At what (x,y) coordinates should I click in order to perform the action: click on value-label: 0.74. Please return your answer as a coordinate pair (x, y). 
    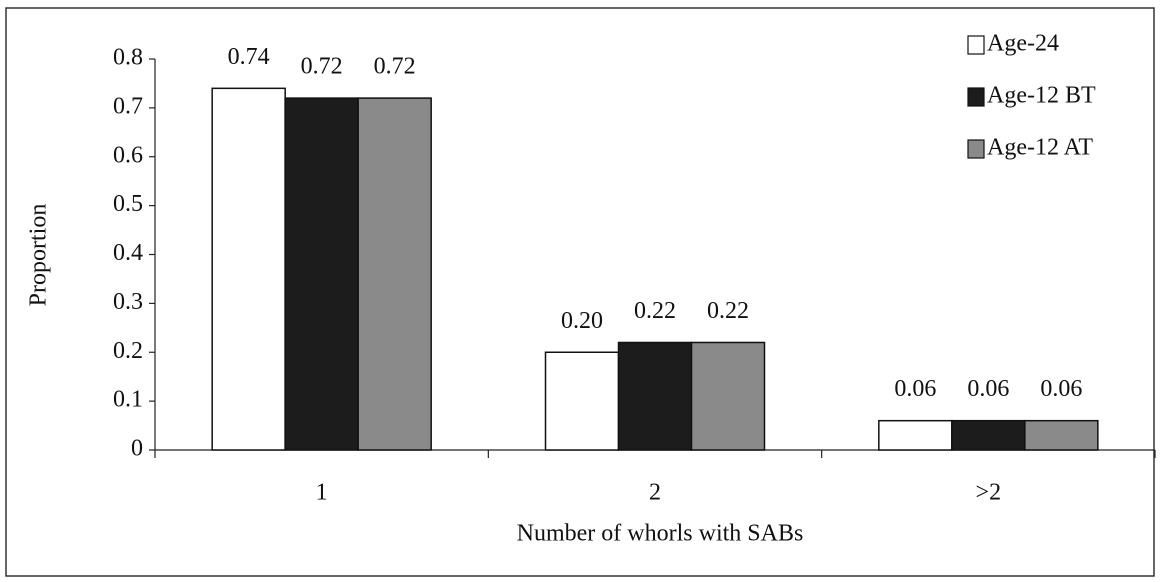
    Looking at the image, I should click on (249, 57).